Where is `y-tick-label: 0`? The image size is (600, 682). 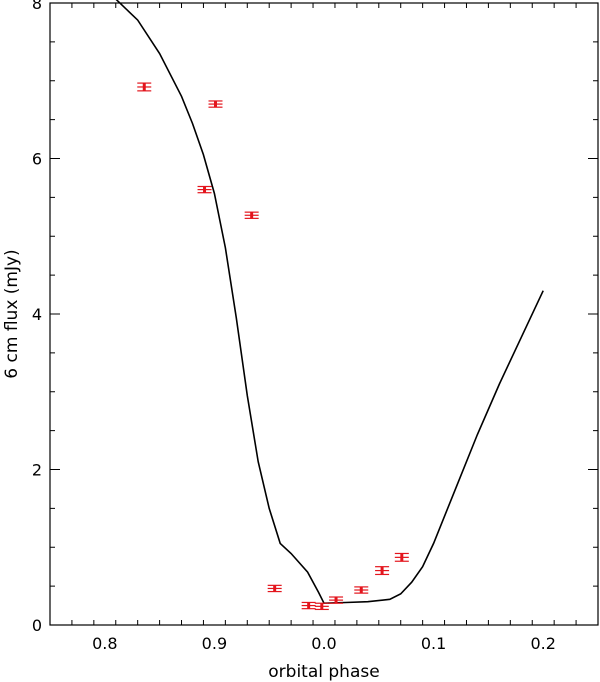
y-tick-label: 0 is located at coordinates (37, 625).